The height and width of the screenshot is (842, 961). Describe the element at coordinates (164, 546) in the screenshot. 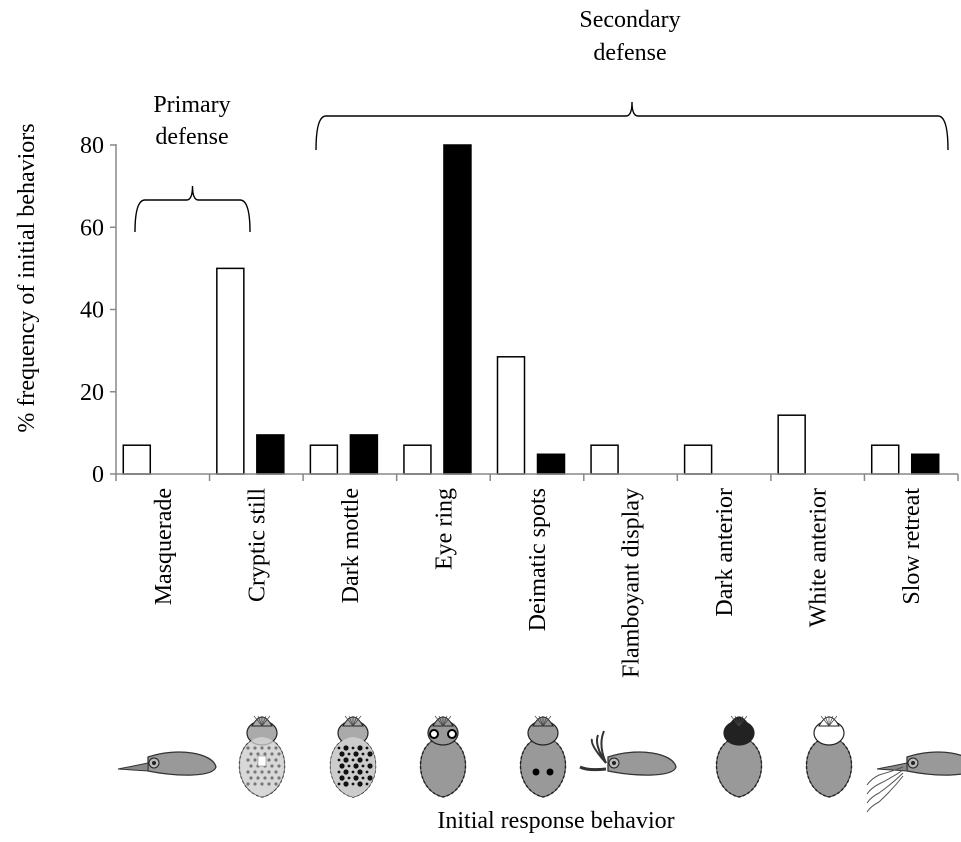

I see `x-category-label: Masquerade` at that location.